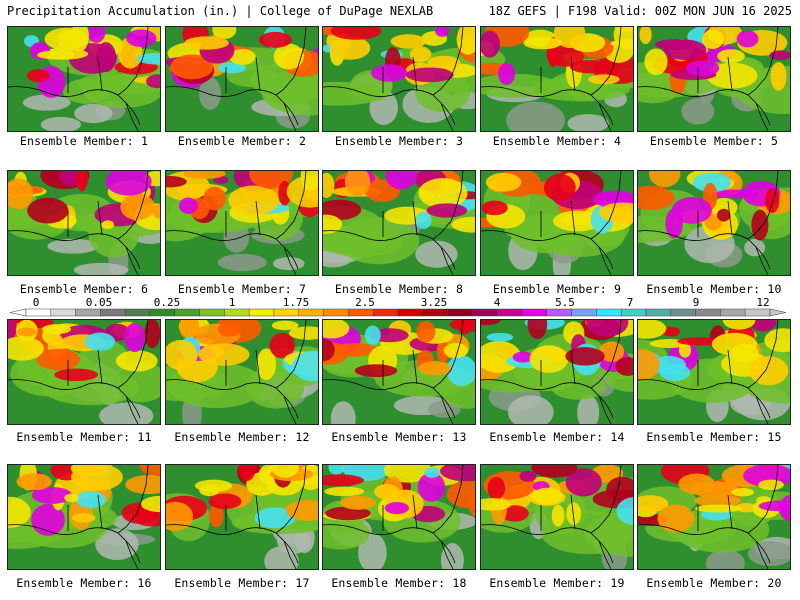  Describe the element at coordinates (18, 312) in the screenshot. I see `colorbar-min-arrow` at that location.